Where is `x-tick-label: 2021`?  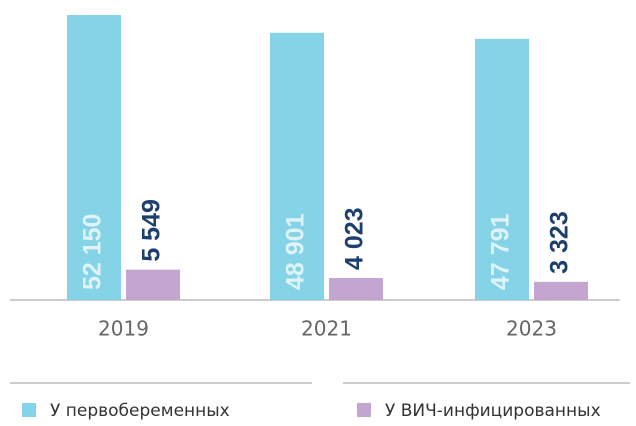 x-tick-label: 2021 is located at coordinates (326, 329).